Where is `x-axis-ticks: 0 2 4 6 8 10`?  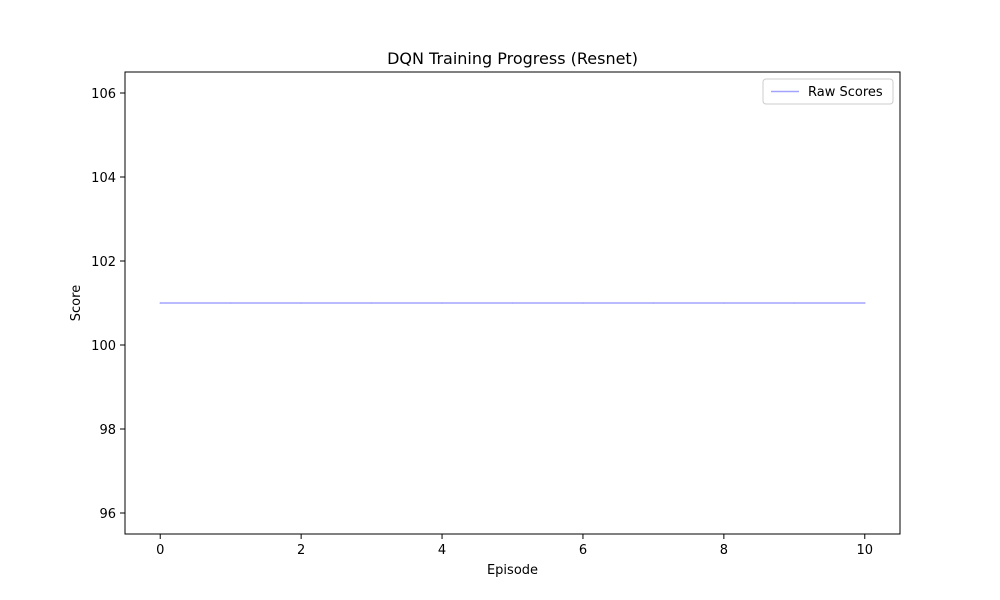 x-axis-ticks: 0 2 4 6 8 10 is located at coordinates (514, 546).